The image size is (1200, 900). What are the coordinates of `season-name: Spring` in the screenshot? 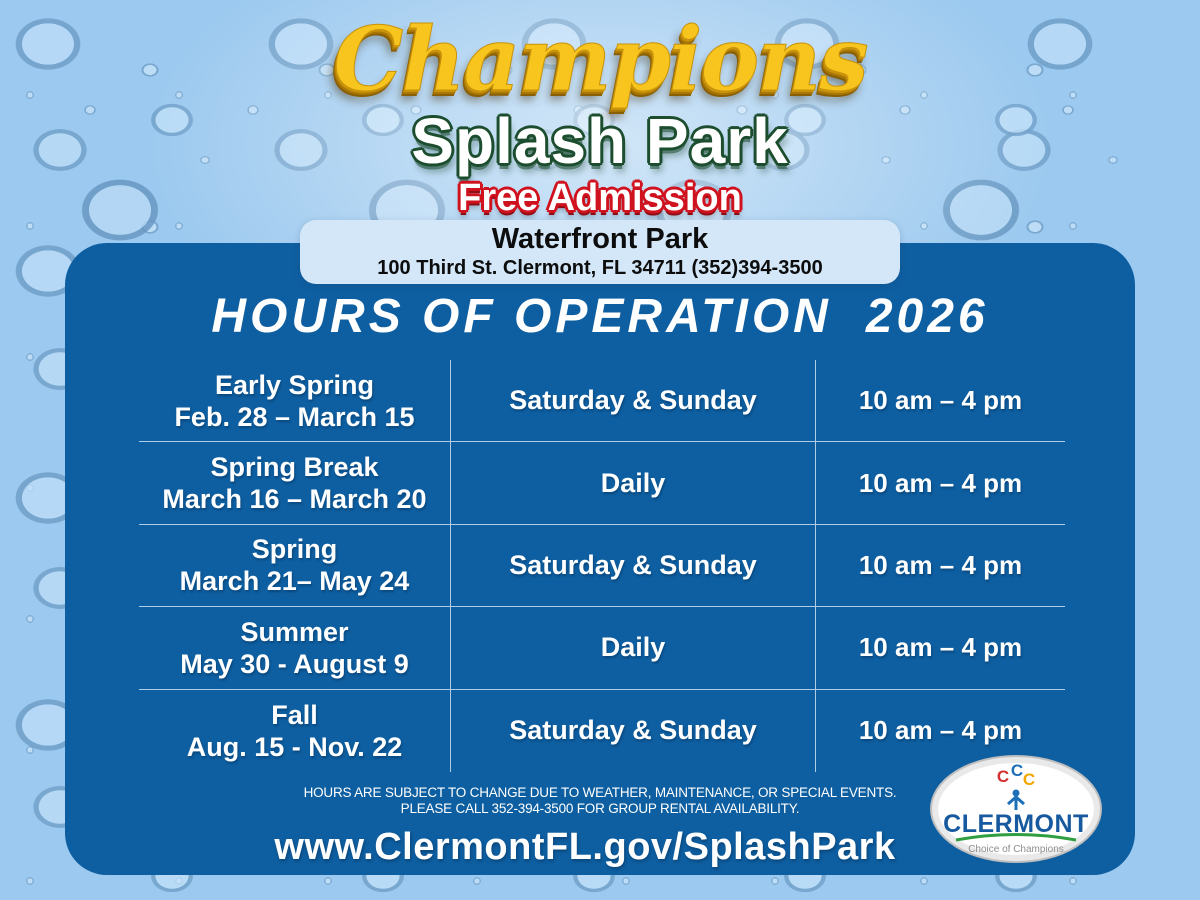 It's located at (294, 549).